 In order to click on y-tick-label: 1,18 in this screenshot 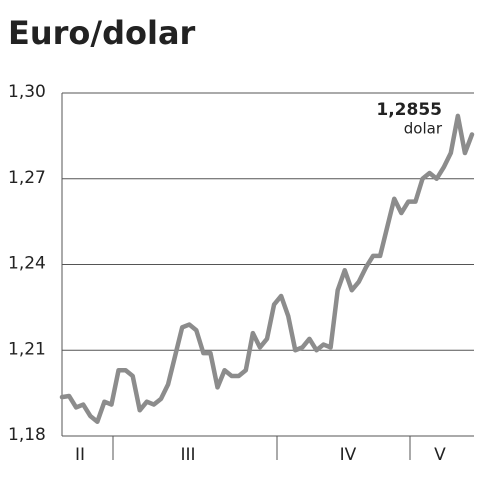, I will do `click(27, 435)`.